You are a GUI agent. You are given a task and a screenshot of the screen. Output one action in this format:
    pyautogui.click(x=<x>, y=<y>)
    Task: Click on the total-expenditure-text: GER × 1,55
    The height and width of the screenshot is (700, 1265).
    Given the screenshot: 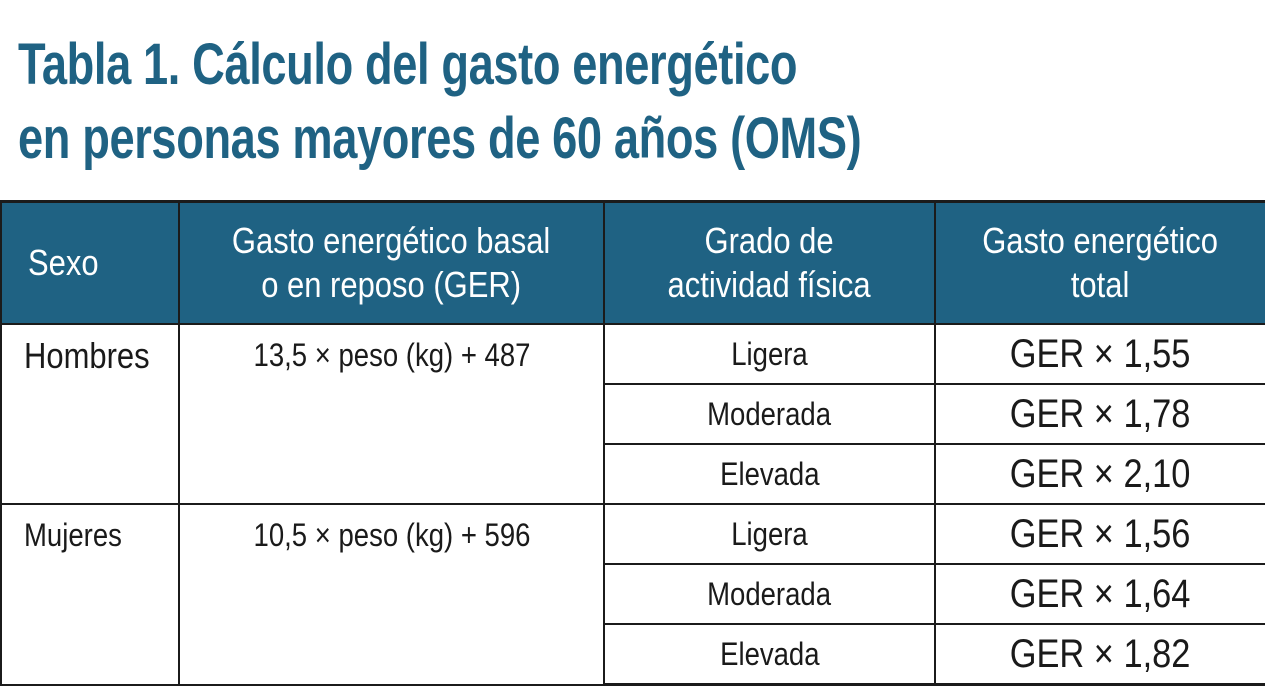 What is the action you would take?
    pyautogui.click(x=1100, y=353)
    